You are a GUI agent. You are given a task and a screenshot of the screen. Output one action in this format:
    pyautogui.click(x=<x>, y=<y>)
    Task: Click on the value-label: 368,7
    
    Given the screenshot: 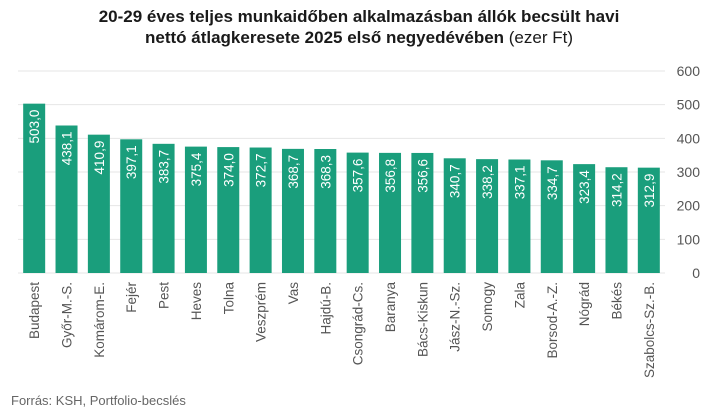 What is the action you would take?
    pyautogui.click(x=293, y=172)
    